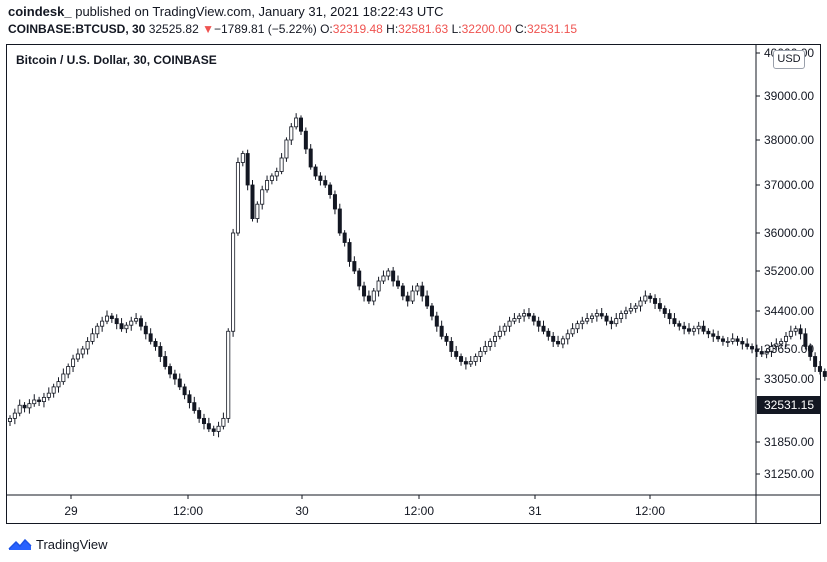 Image resolution: width=827 pixels, height=562 pixels. Describe the element at coordinates (789, 442) in the screenshot. I see `price-tick-label: 31850.00` at that location.